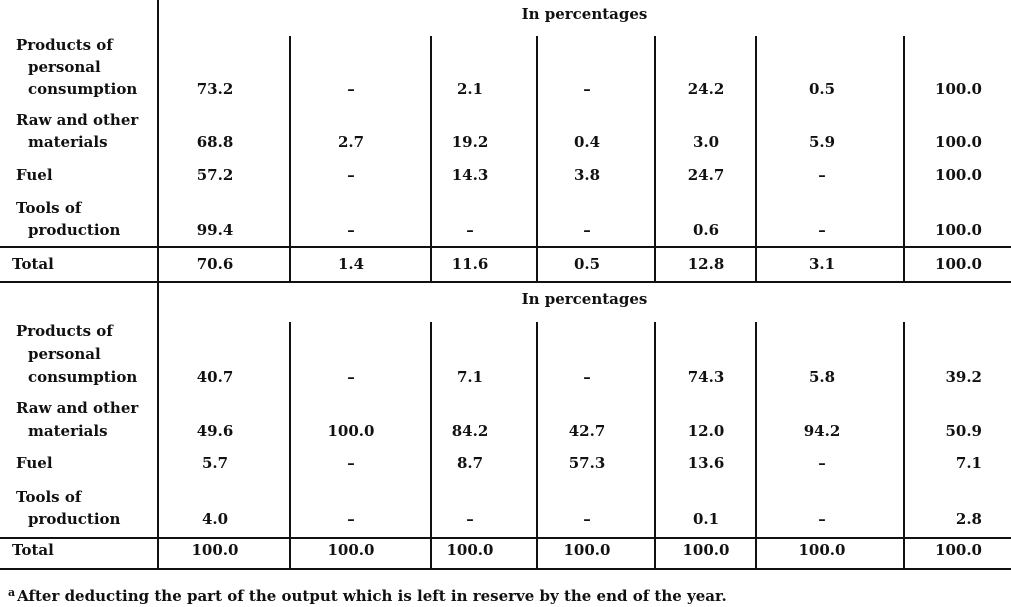  Describe the element at coordinates (351, 264) in the screenshot. I see `cell-value: 1.4` at that location.